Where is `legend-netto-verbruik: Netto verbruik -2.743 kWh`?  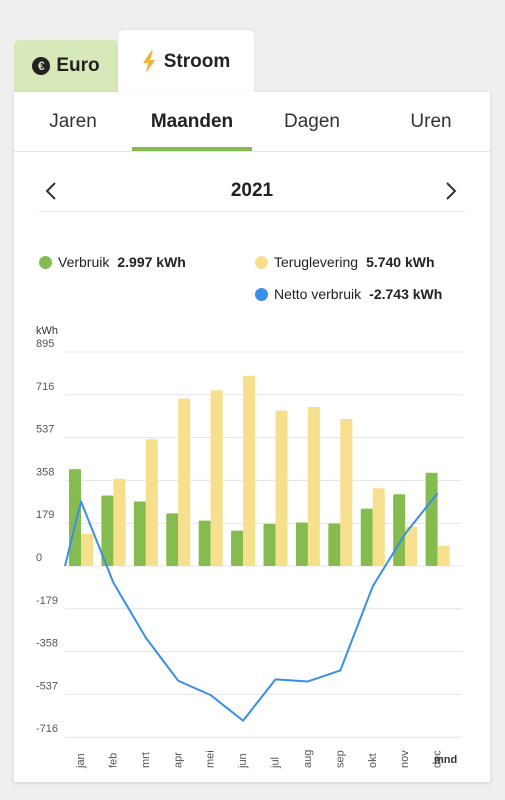
legend-netto-verbruik: Netto verbruik -2.743 kWh is located at coordinates (348, 294).